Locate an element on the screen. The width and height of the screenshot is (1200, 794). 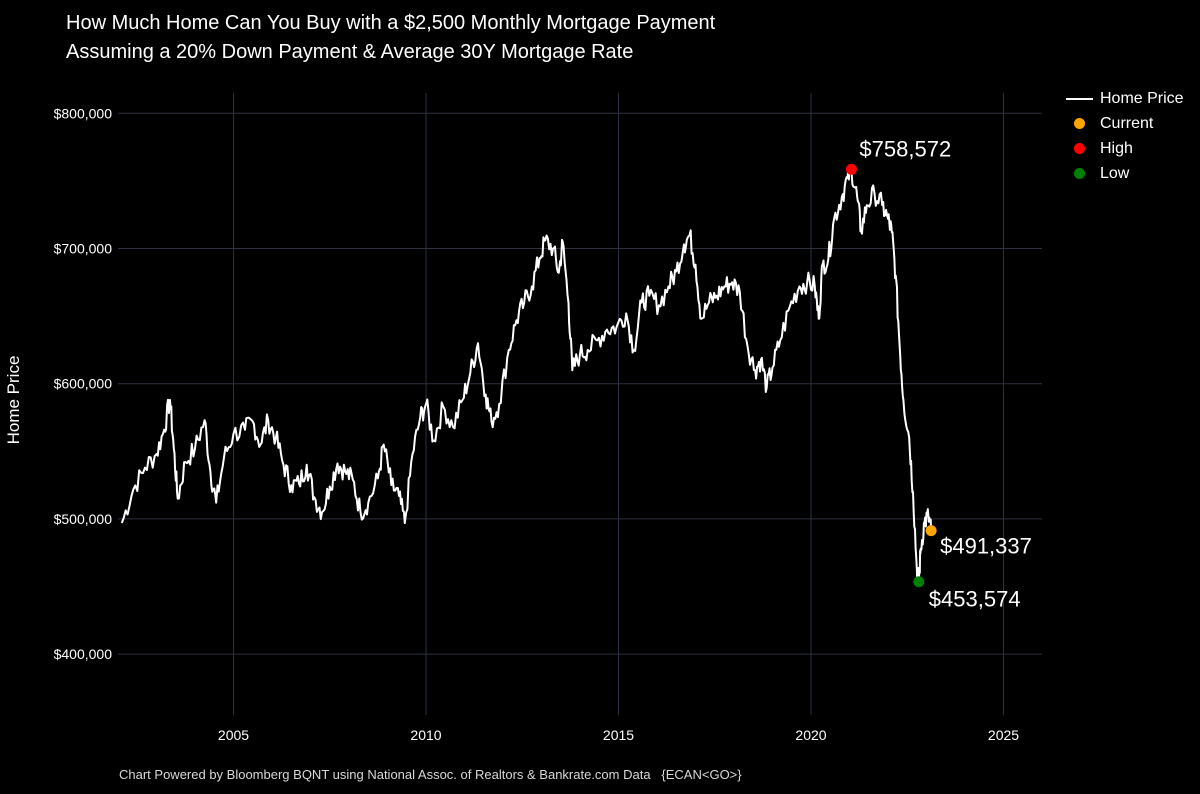
y-tick-label: $500,000 is located at coordinates (83, 519).